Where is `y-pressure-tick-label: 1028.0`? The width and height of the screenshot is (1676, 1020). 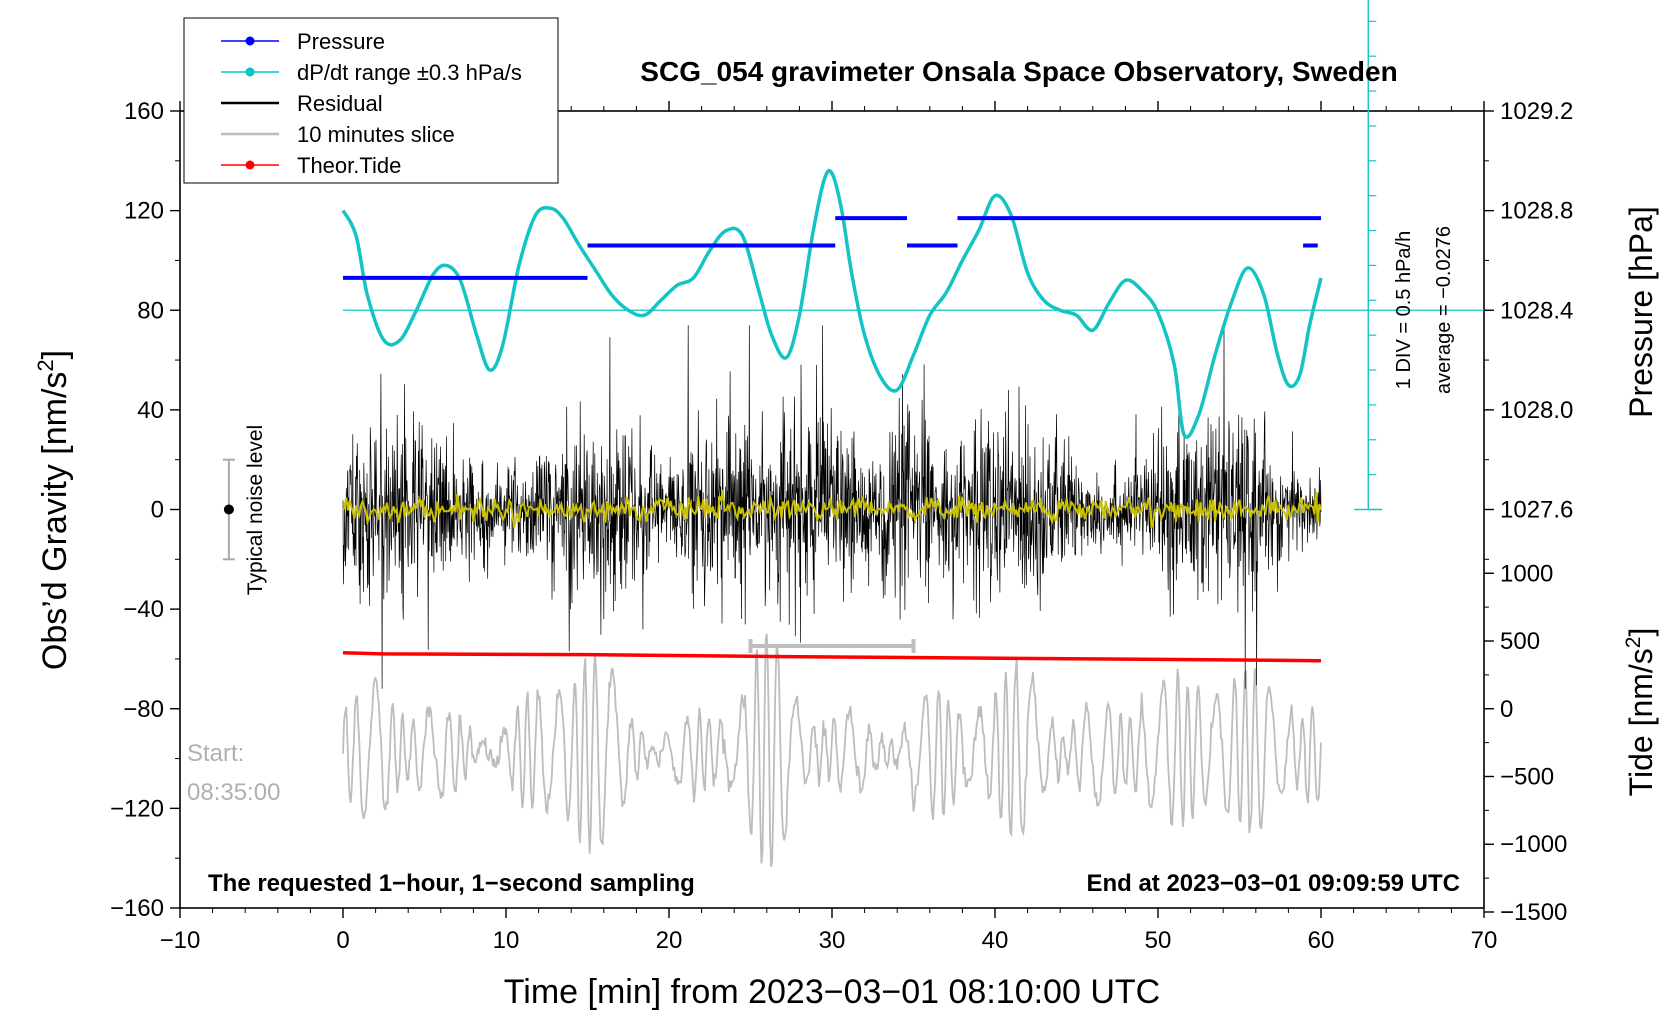 y-pressure-tick-label: 1028.0 is located at coordinates (1536, 410).